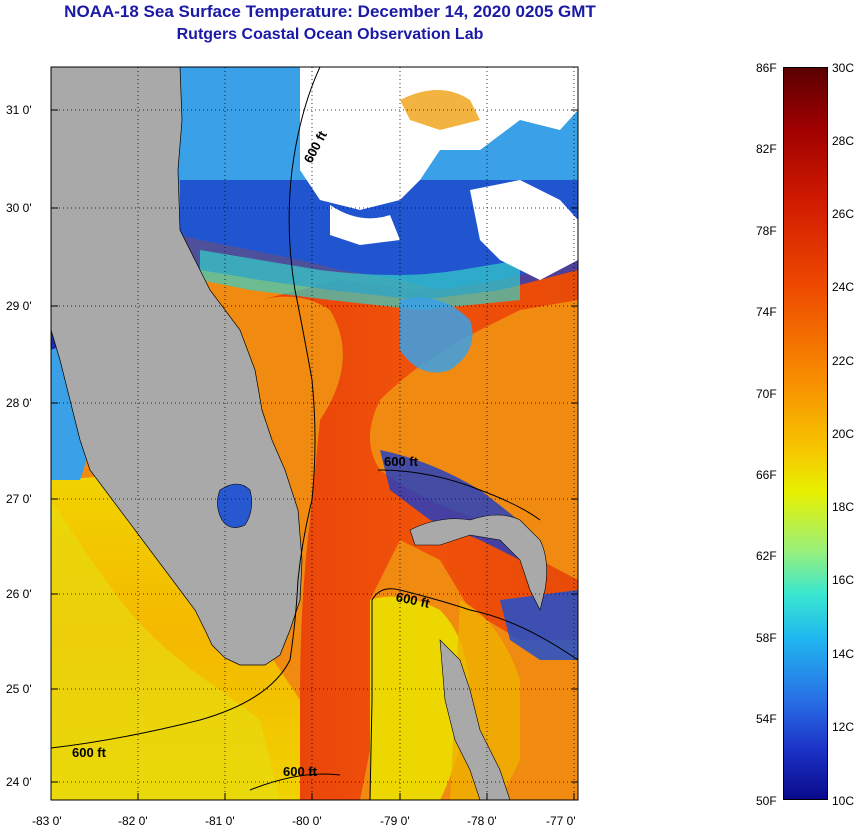 Image resolution: width=865 pixels, height=832 pixels. What do you see at coordinates (766, 556) in the screenshot?
I see `cb-label-62f: 62F` at bounding box center [766, 556].